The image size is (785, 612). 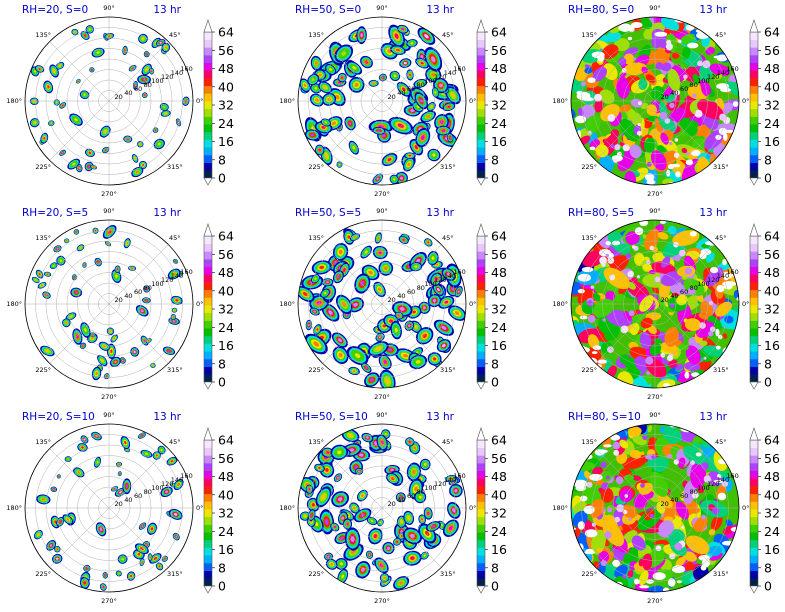 I want to click on colorbar-tick-label: 24, so click(x=226, y=123).